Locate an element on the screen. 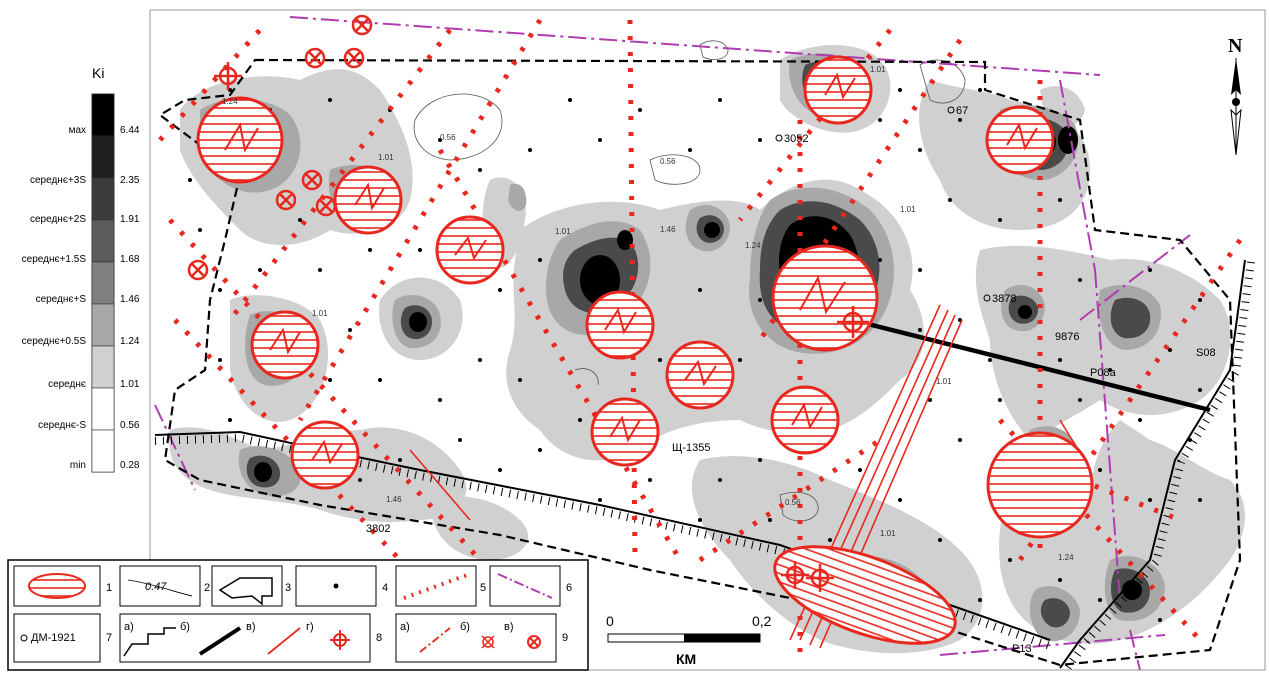  legend-title: Ki is located at coordinates (98, 73).